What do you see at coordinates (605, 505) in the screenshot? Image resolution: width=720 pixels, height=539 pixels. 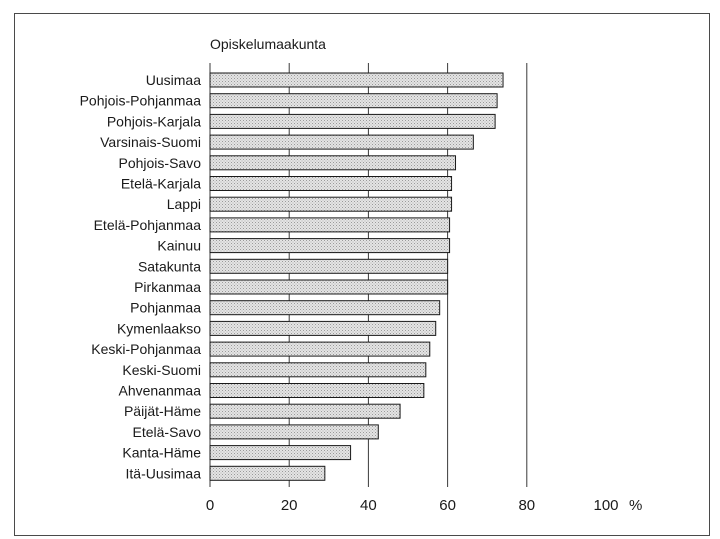 I see `x-tick-label-100: 100` at bounding box center [605, 505].